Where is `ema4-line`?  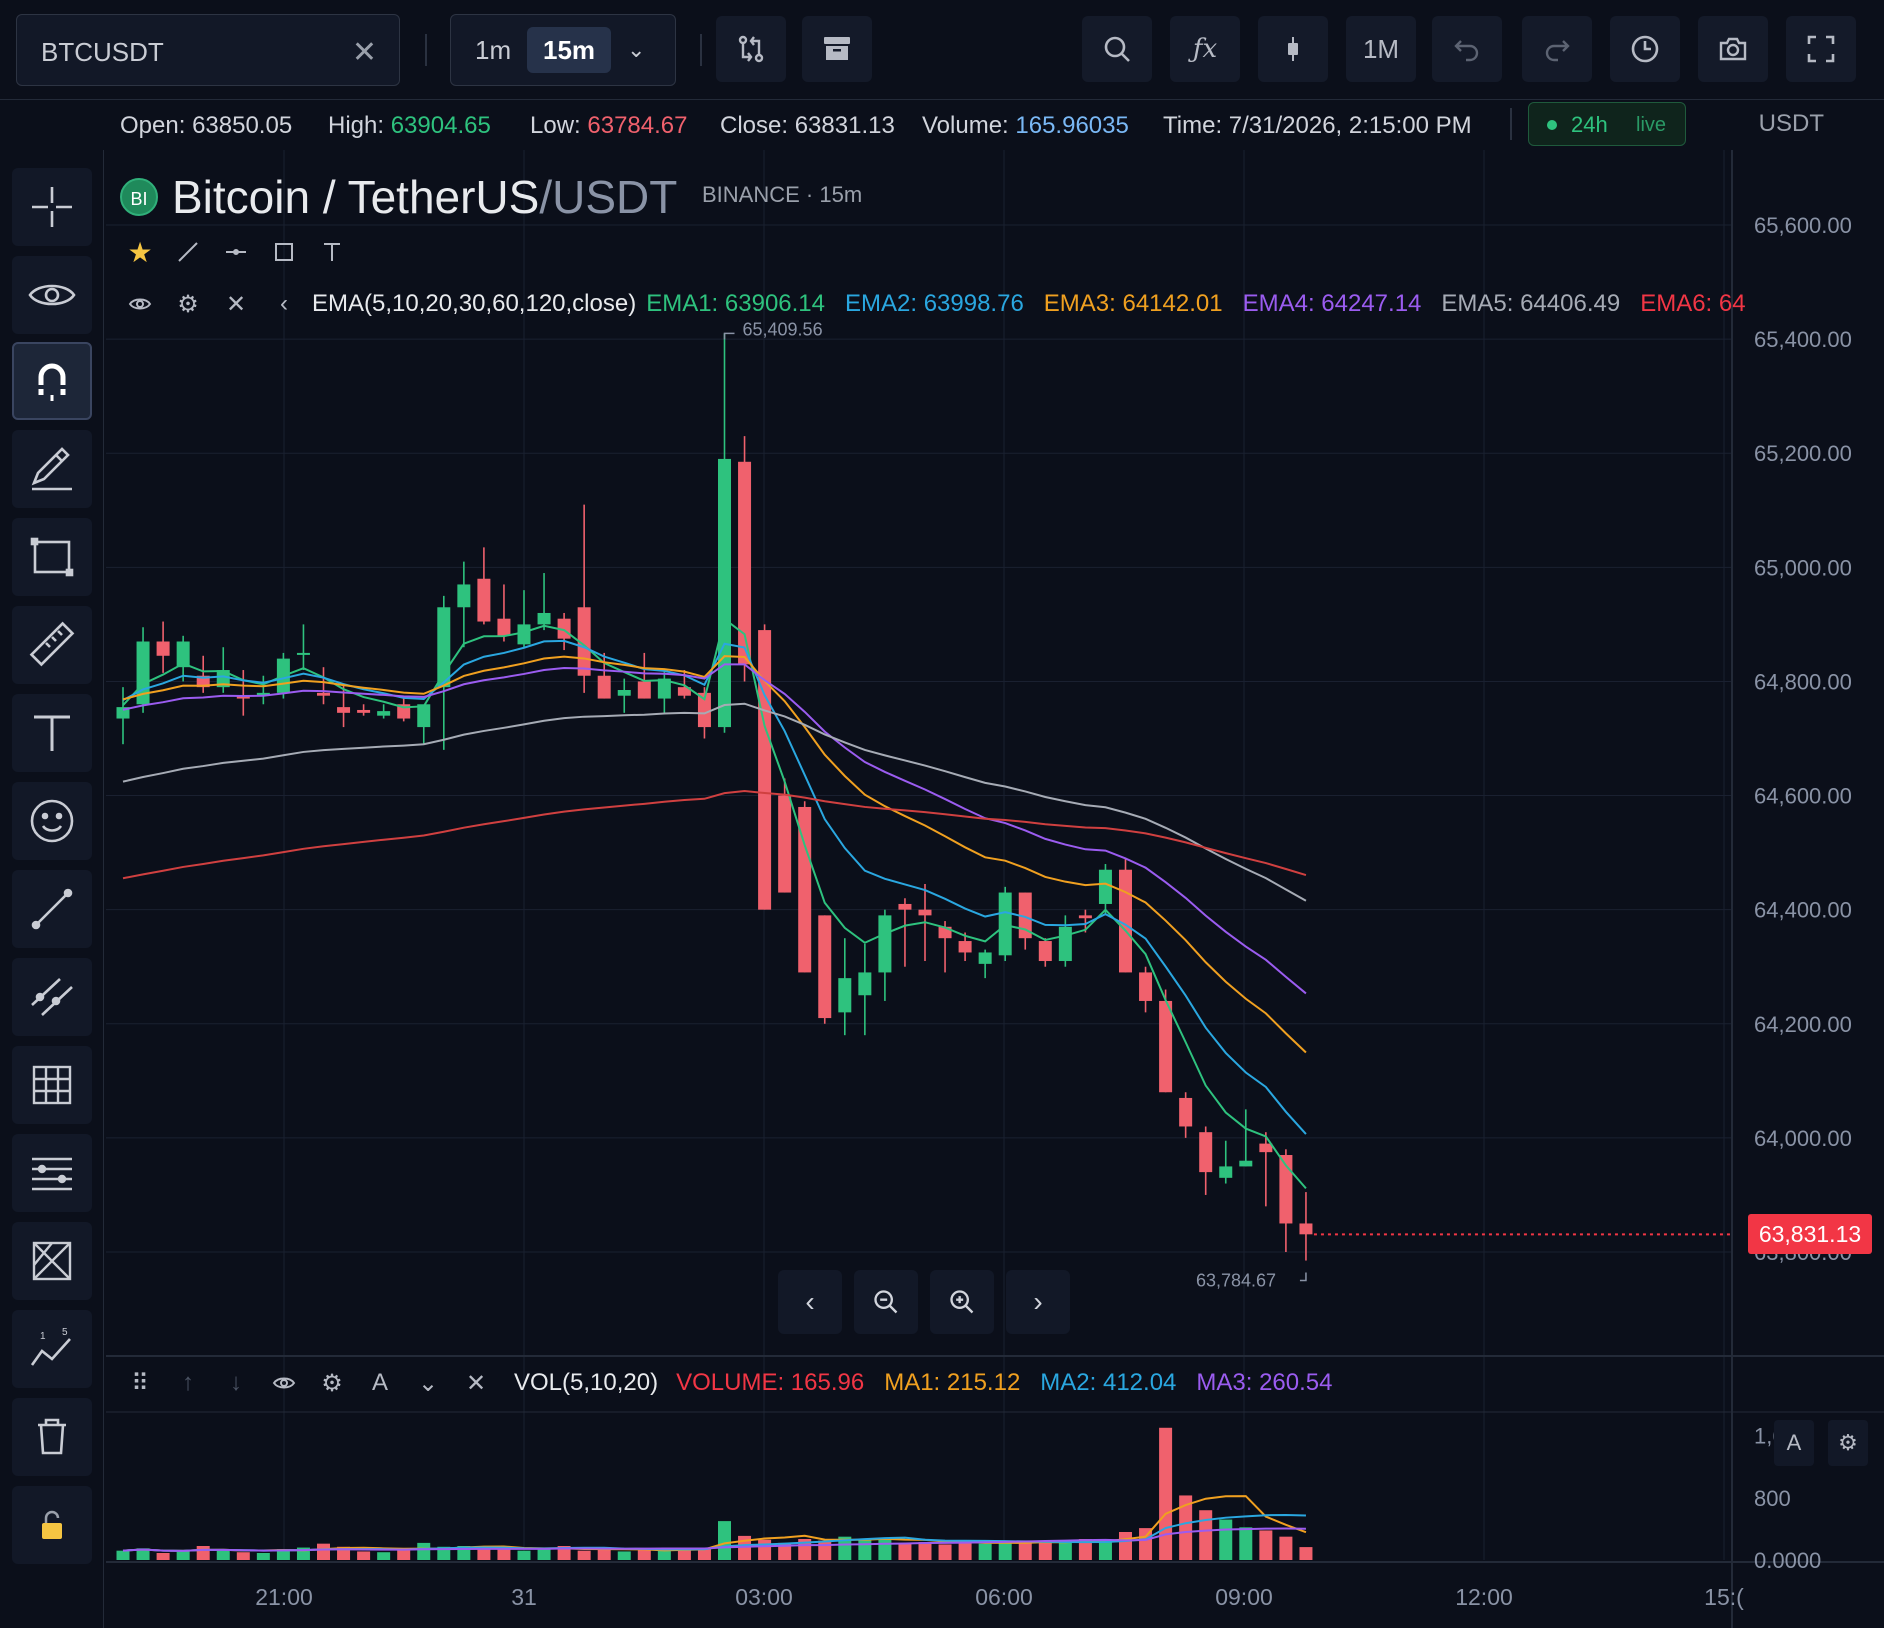
ema4-line is located at coordinates (714, 829).